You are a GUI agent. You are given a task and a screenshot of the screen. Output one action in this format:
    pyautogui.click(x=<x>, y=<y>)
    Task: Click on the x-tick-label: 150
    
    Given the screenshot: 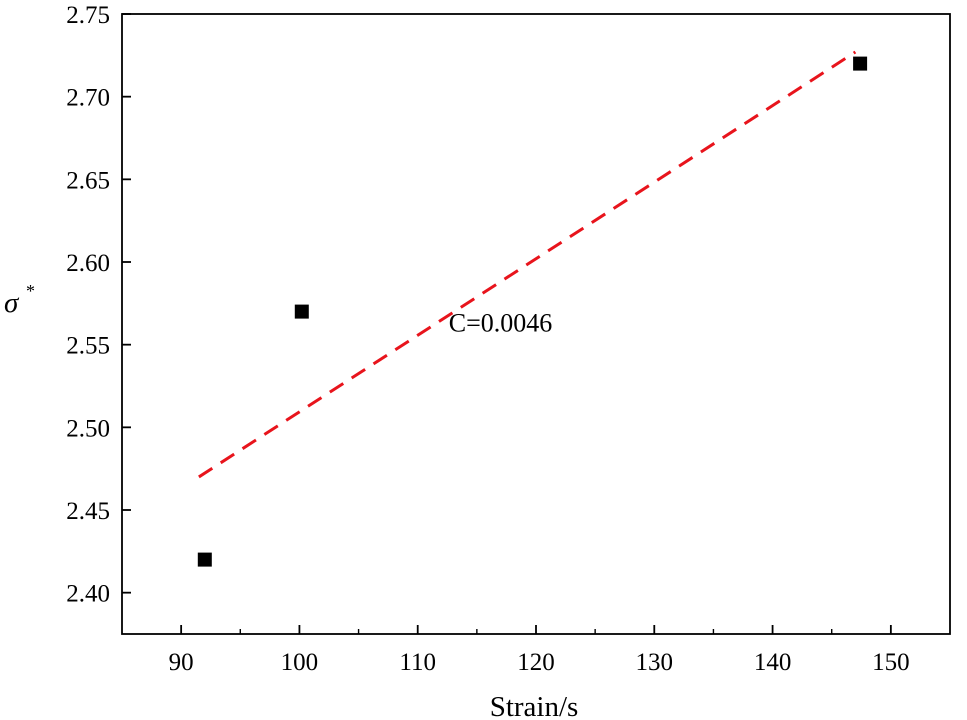 What is the action you would take?
    pyautogui.click(x=891, y=662)
    